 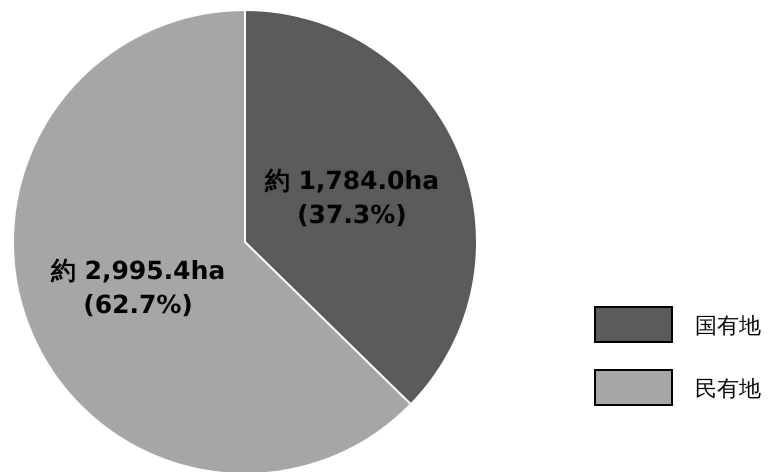 What do you see at coordinates (728, 389) in the screenshot?
I see `legend-label: 民有地` at bounding box center [728, 389].